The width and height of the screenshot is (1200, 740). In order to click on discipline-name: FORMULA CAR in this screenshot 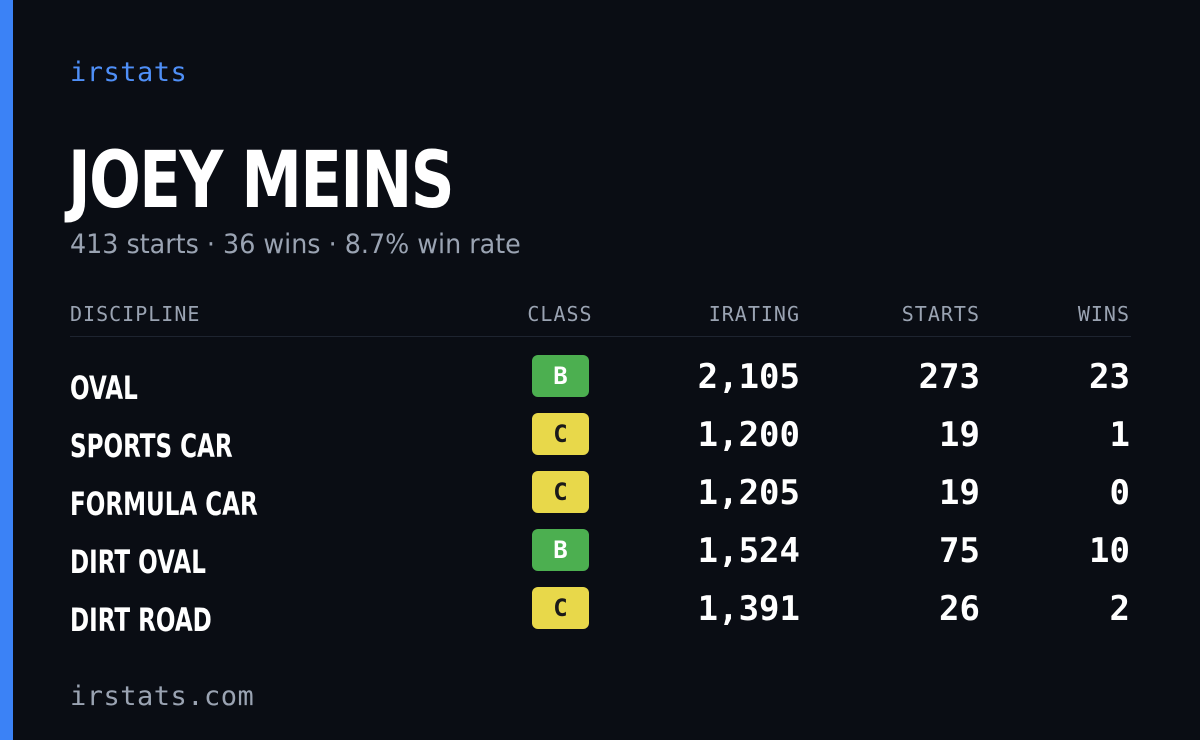, I will do `click(164, 504)`.